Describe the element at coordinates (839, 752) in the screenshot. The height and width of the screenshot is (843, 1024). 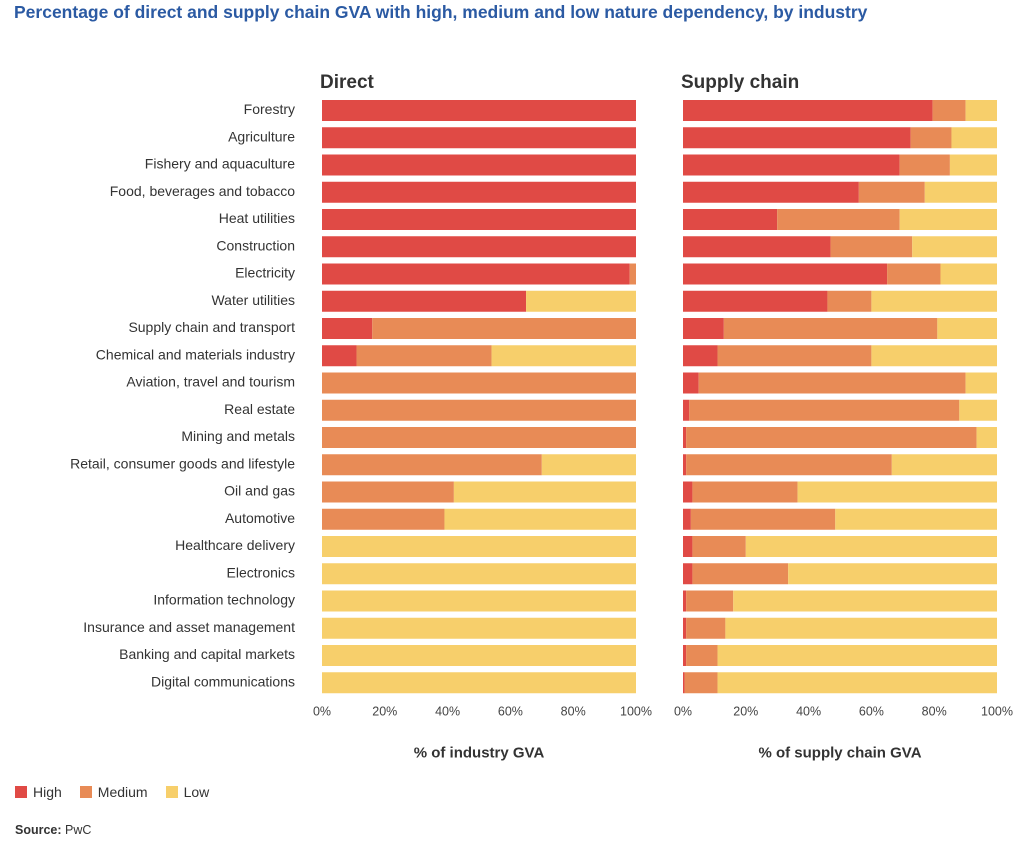
I see `supply-chain-x-axis-label: % of supply chain GVA` at that location.